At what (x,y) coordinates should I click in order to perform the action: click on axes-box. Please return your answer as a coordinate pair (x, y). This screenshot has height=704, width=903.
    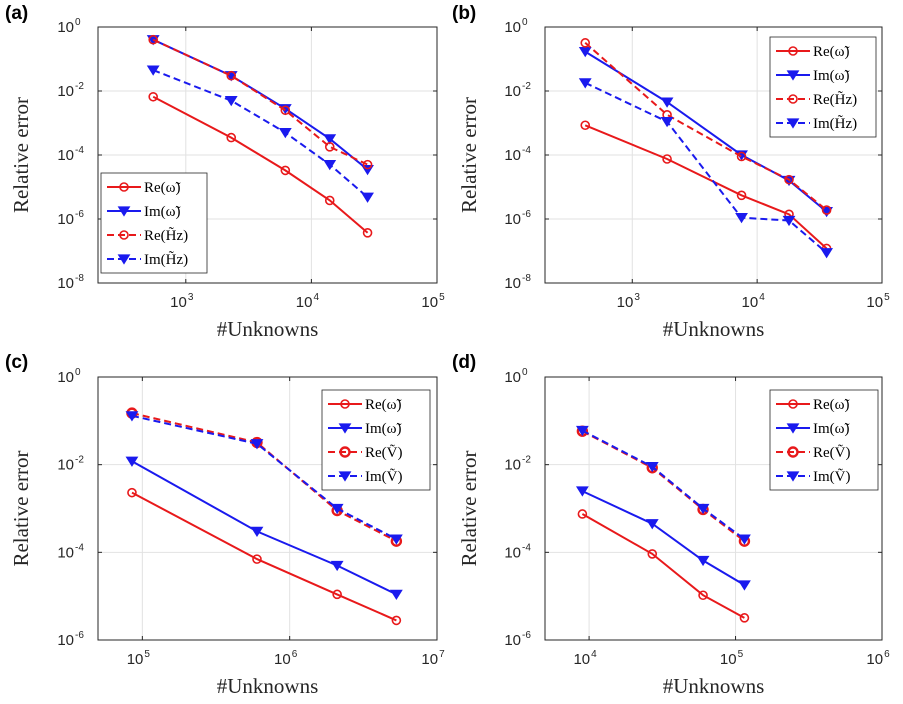
    Looking at the image, I should click on (713, 508).